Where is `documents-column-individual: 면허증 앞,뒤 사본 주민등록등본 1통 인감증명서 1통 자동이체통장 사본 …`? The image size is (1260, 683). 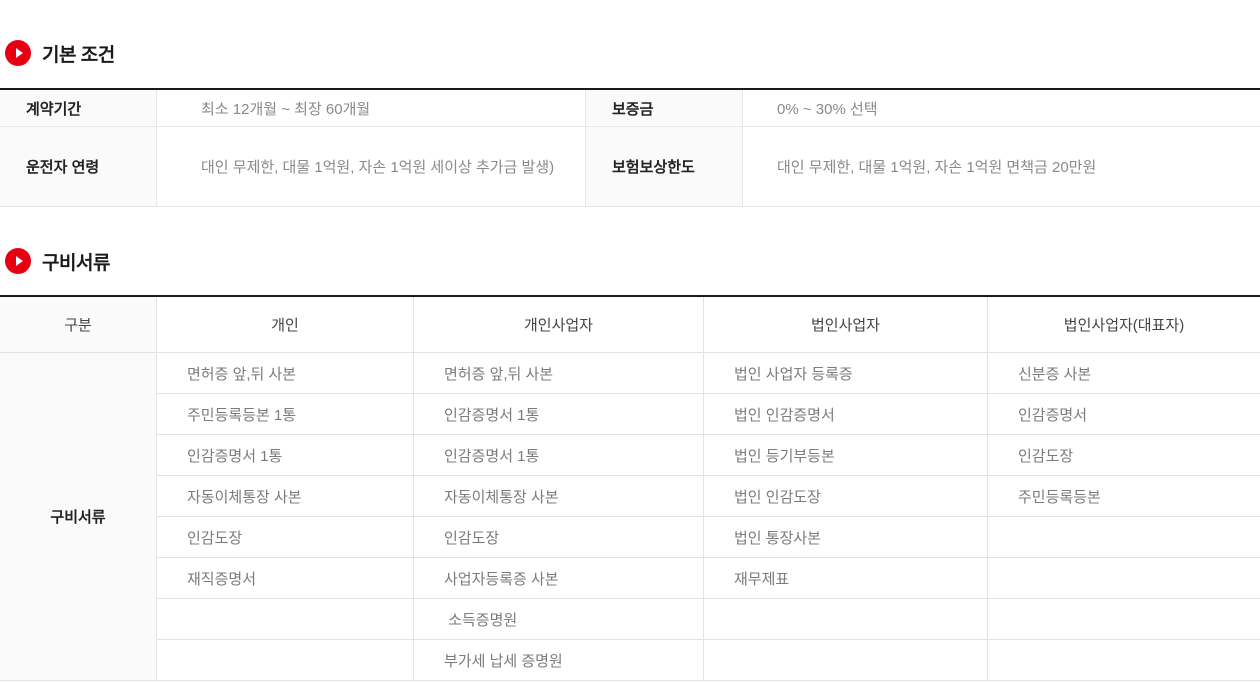
documents-column-individual: 면허증 앞,뒤 사본 주민등록등본 1통 인감증명서 1통 자동이체통장 사본 … is located at coordinates (285, 517).